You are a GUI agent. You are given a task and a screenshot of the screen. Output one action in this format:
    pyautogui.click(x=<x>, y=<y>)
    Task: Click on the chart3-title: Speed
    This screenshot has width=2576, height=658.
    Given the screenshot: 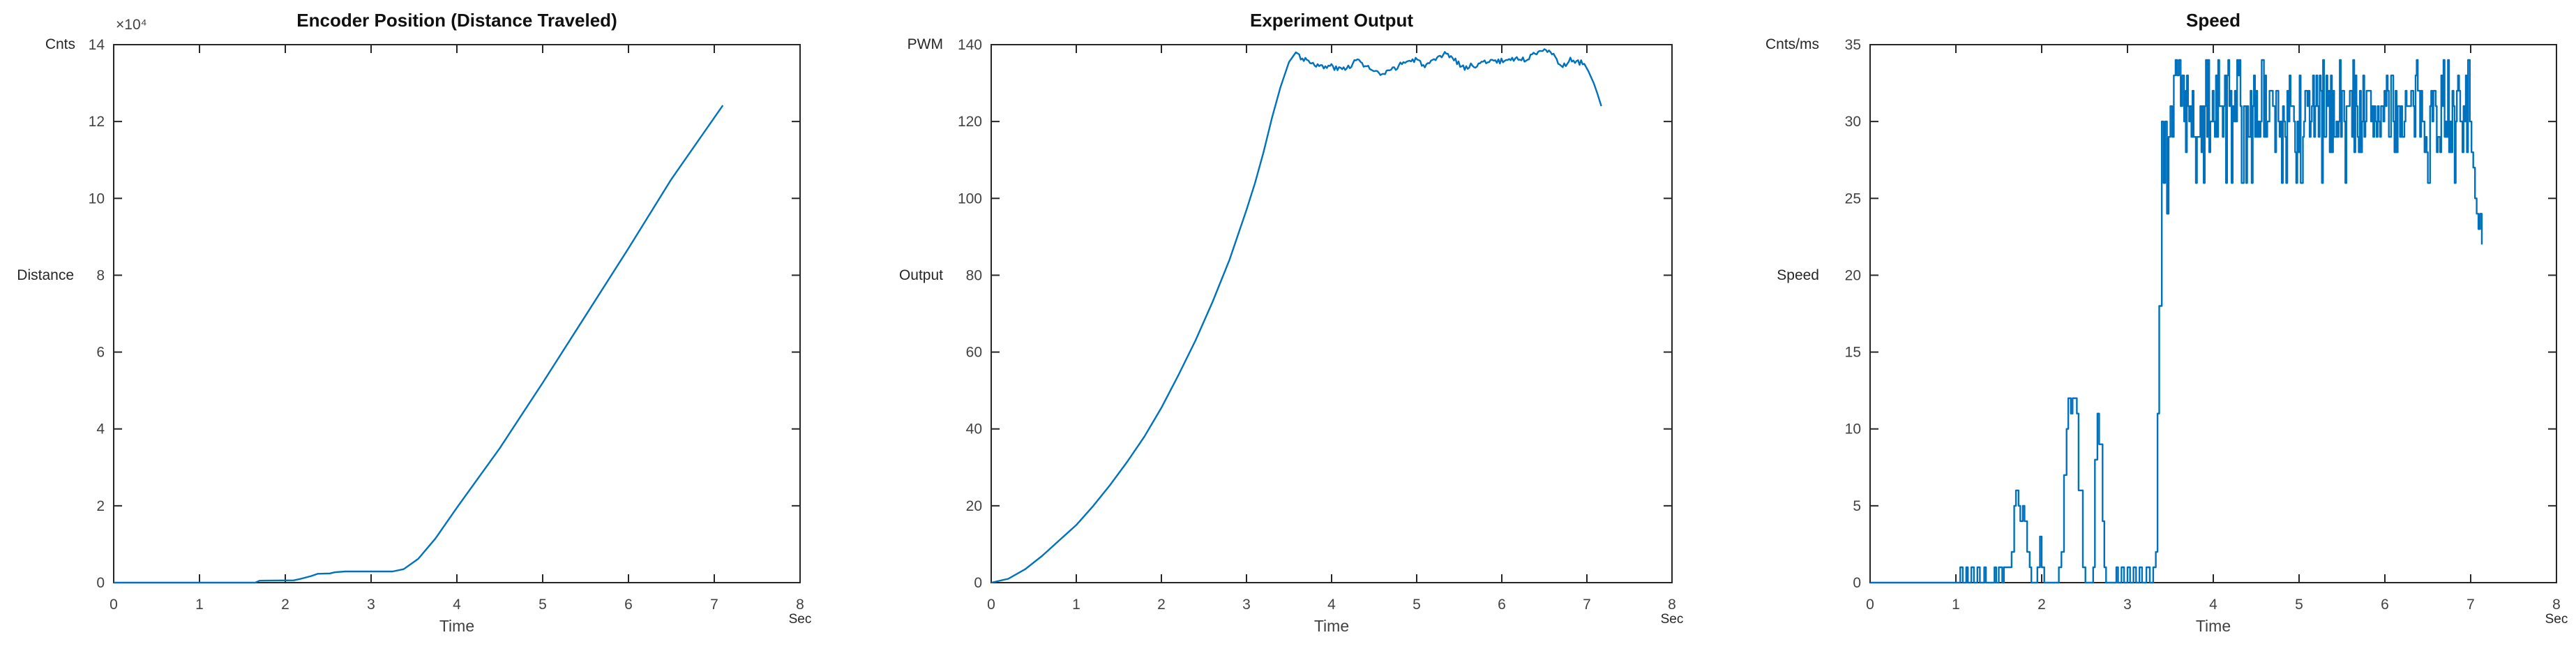 What is the action you would take?
    pyautogui.click(x=2213, y=20)
    